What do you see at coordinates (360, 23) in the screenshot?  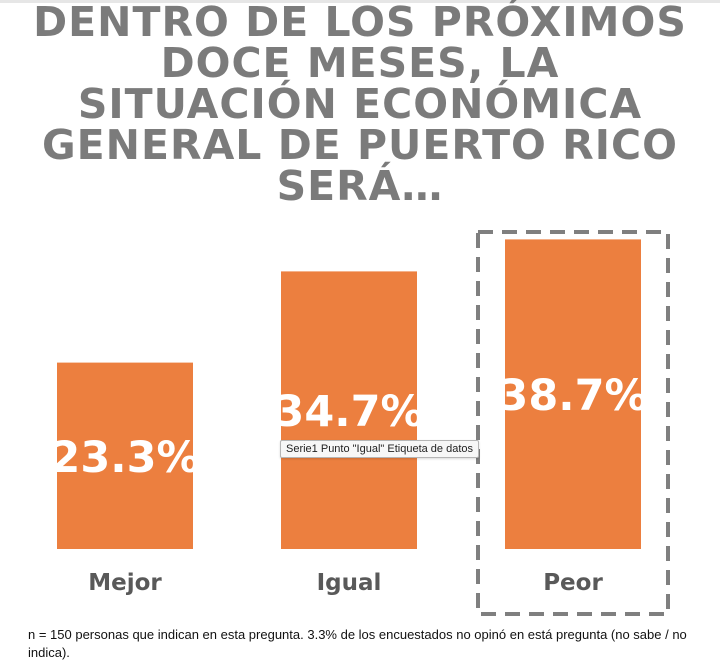 I see `title-line: DENTRO DE LOS PRÓXIMOS` at bounding box center [360, 23].